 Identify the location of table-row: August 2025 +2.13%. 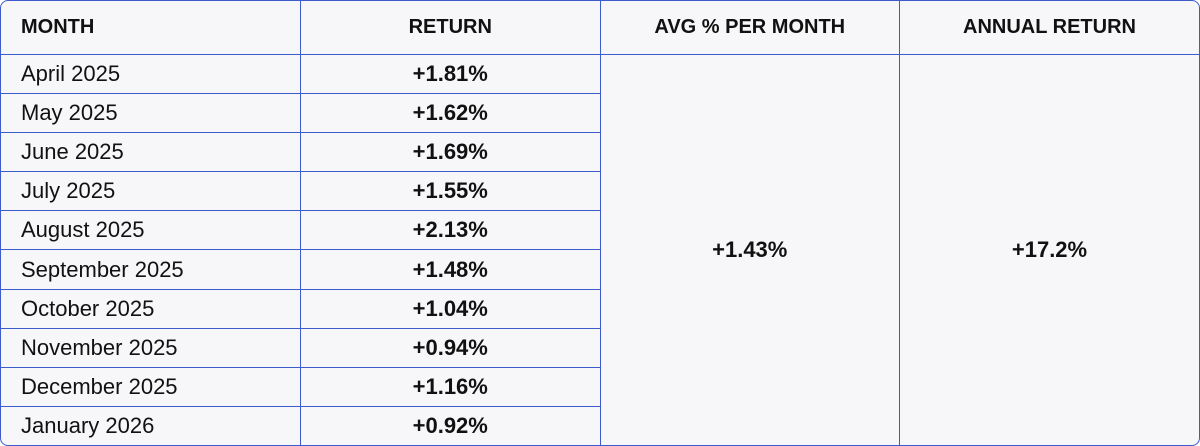
(600, 230).